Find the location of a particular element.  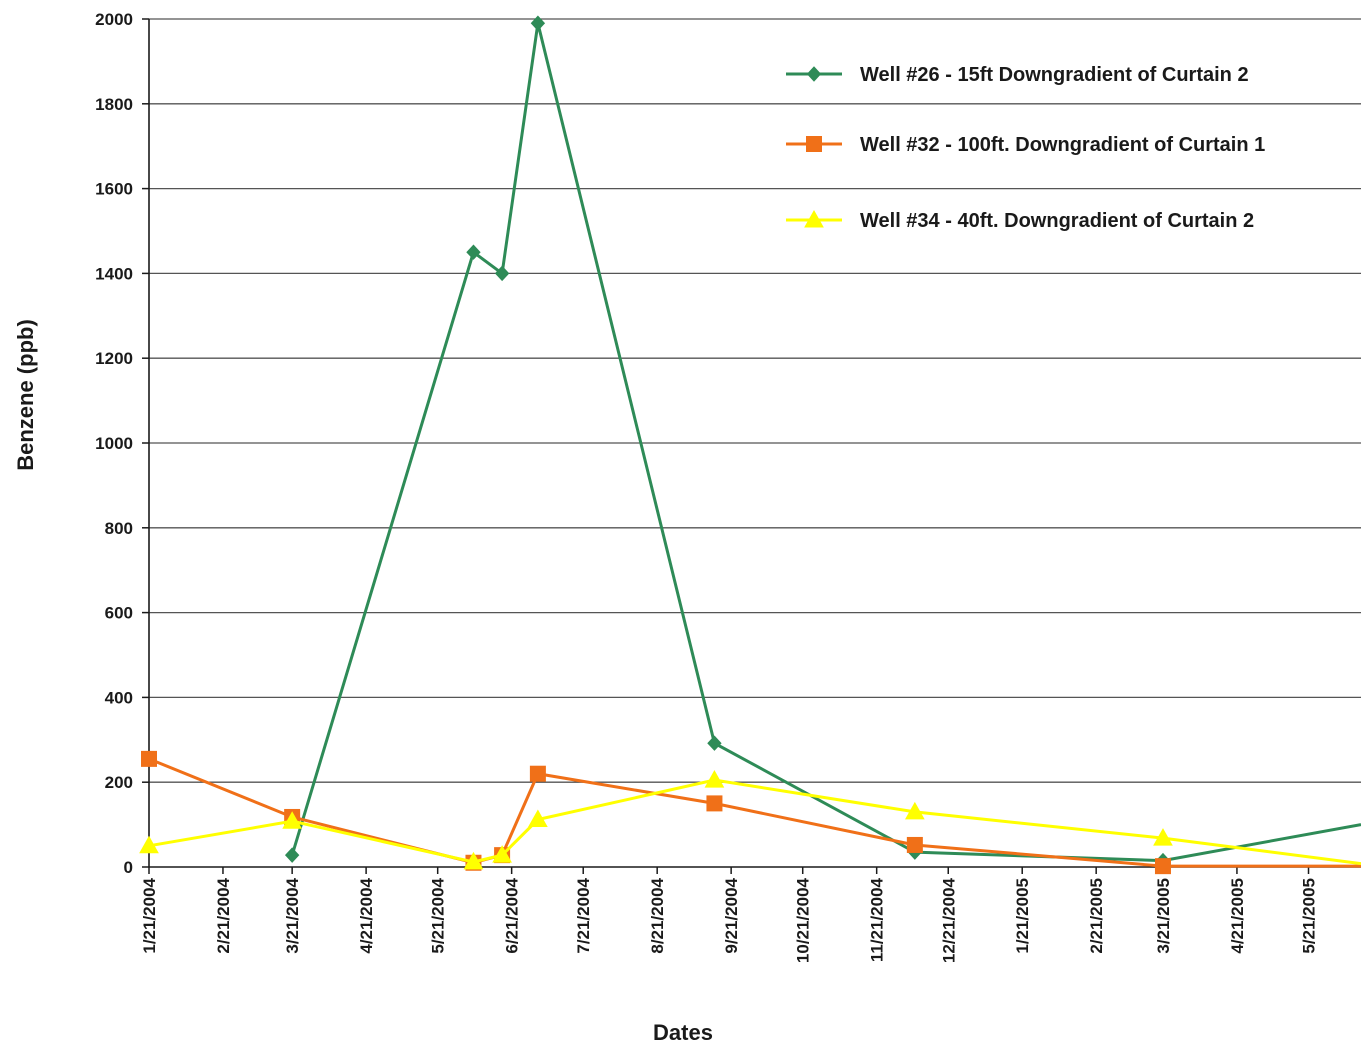

x-tick-label: 12/21/2004 is located at coordinates (948, 920).